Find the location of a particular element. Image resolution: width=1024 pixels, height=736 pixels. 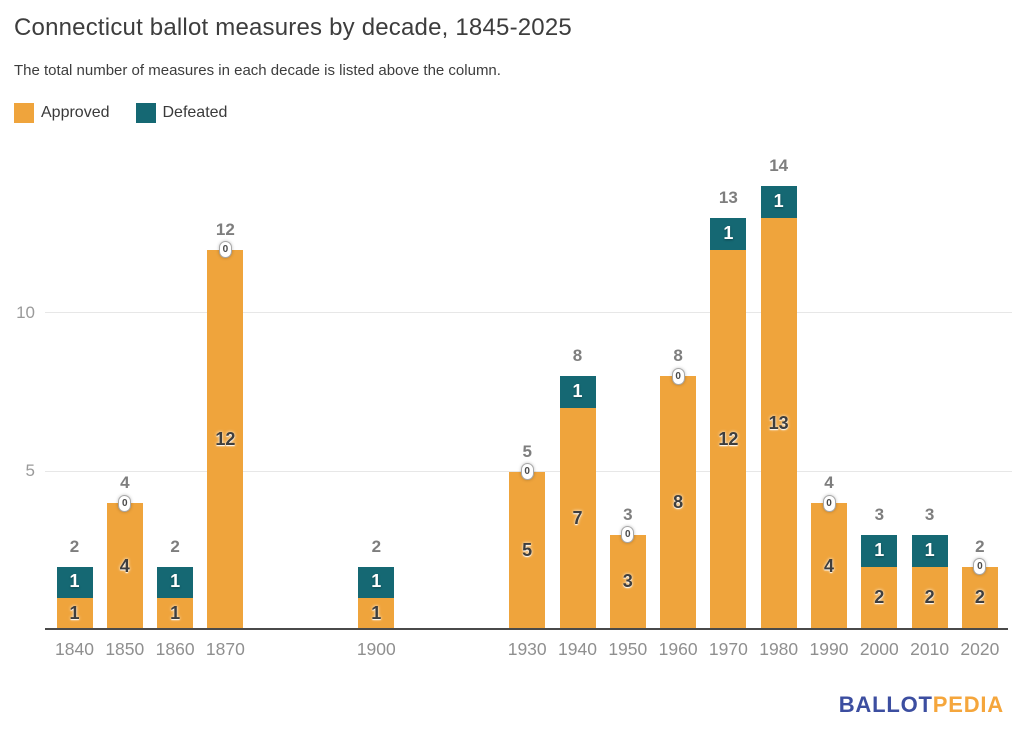

x-axis-label-1850: 1850 is located at coordinates (125, 649).